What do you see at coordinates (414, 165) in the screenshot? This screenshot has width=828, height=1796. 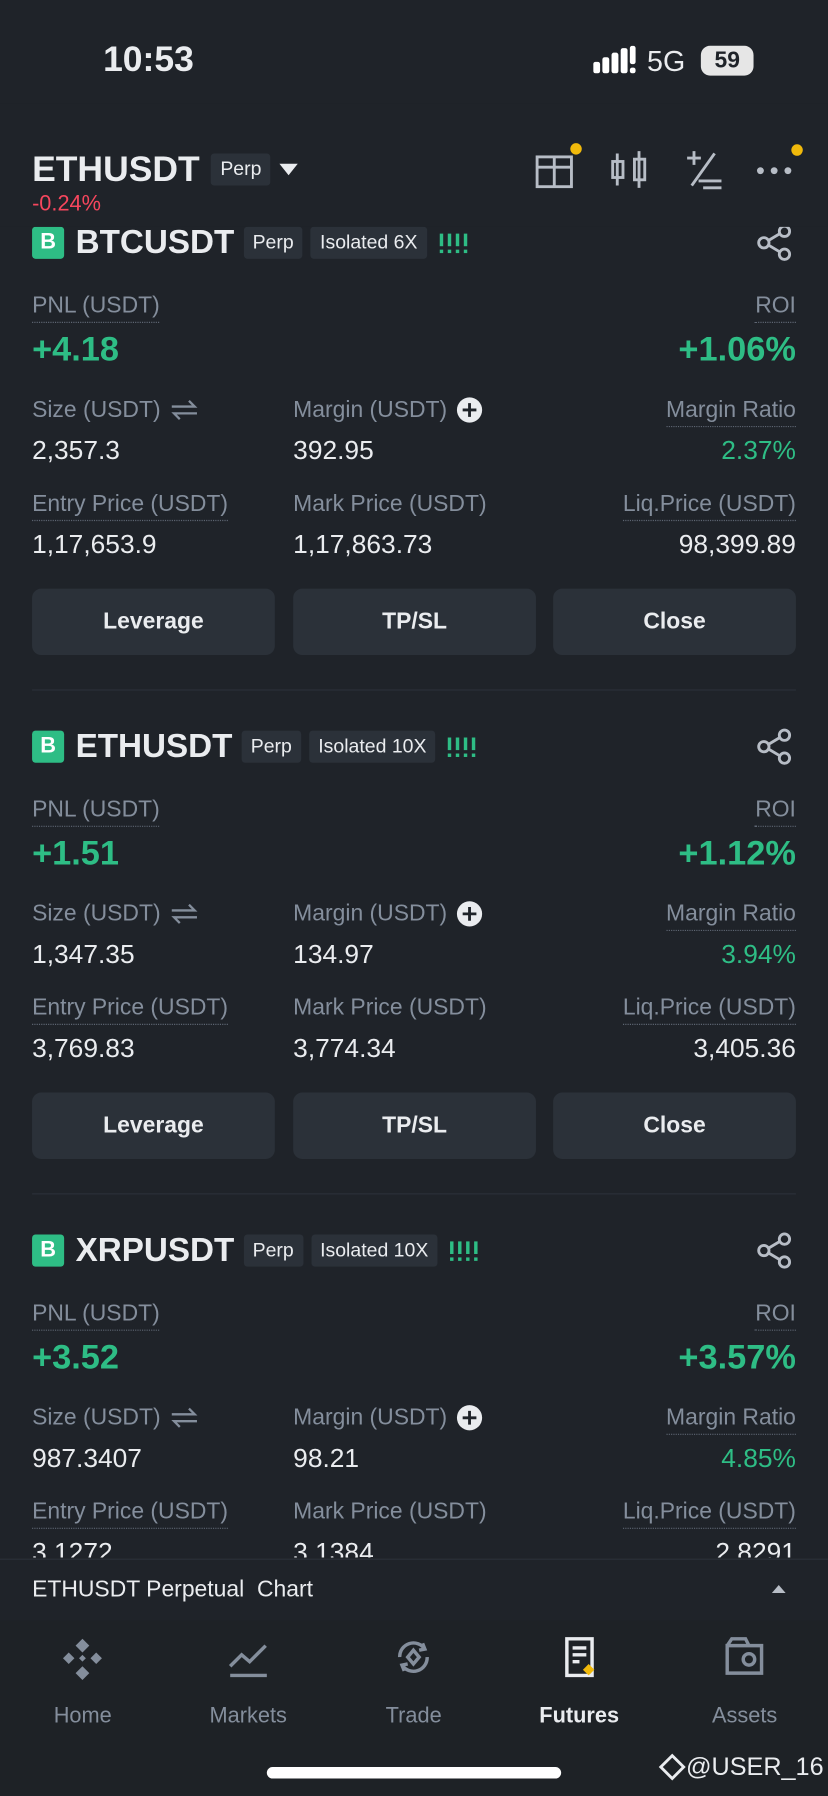 I see `header: ETHUSDT Perp -0.24%` at bounding box center [414, 165].